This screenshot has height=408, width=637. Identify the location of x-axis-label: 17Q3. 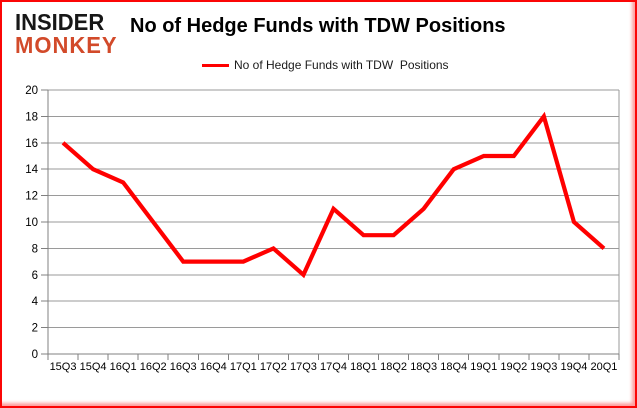
(303, 367).